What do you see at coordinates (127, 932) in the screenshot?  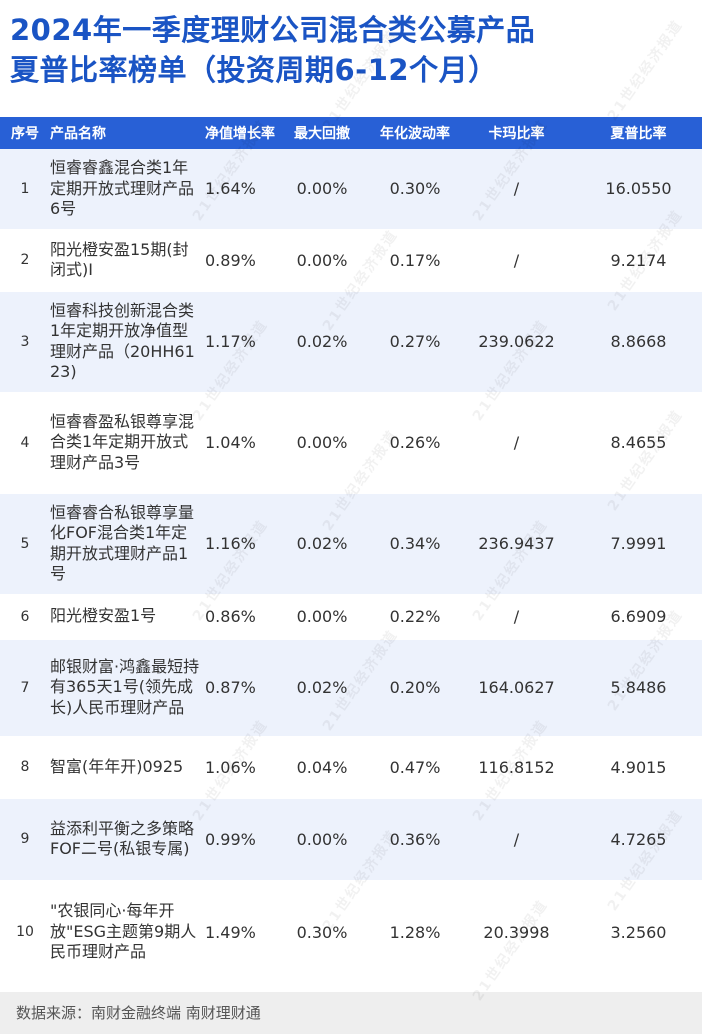 I see `product-name-cell: "农银同心·每年开放"ESG主题第9期人民币理财产品` at bounding box center [127, 932].